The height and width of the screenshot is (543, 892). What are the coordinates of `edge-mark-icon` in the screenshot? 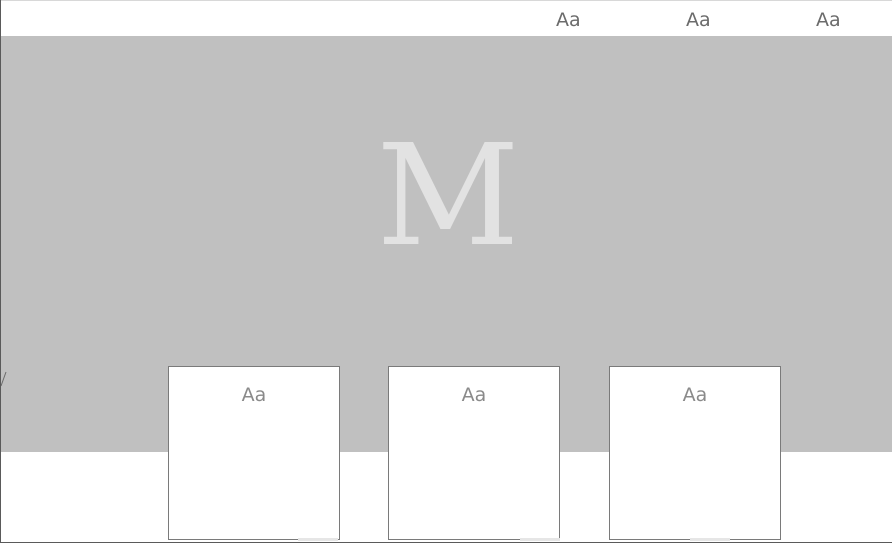 It's located at (4, 379).